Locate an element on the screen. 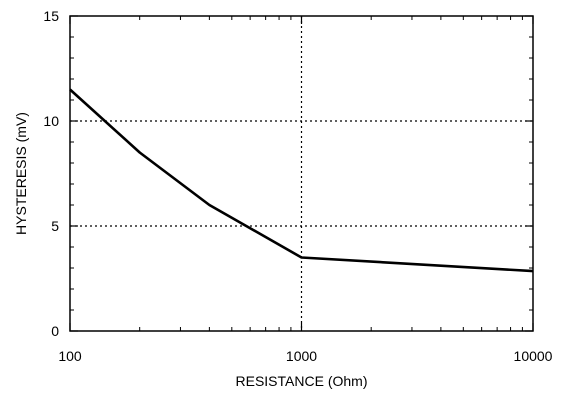 This screenshot has width=564, height=393. y-tick-label: 10 is located at coordinates (51, 121).